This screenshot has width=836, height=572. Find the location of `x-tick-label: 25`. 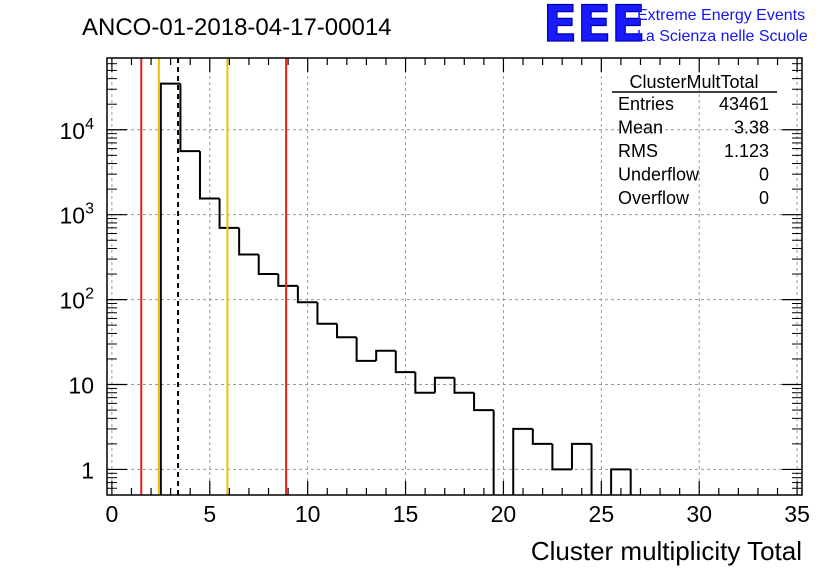

x-tick-label: 25 is located at coordinates (602, 514).